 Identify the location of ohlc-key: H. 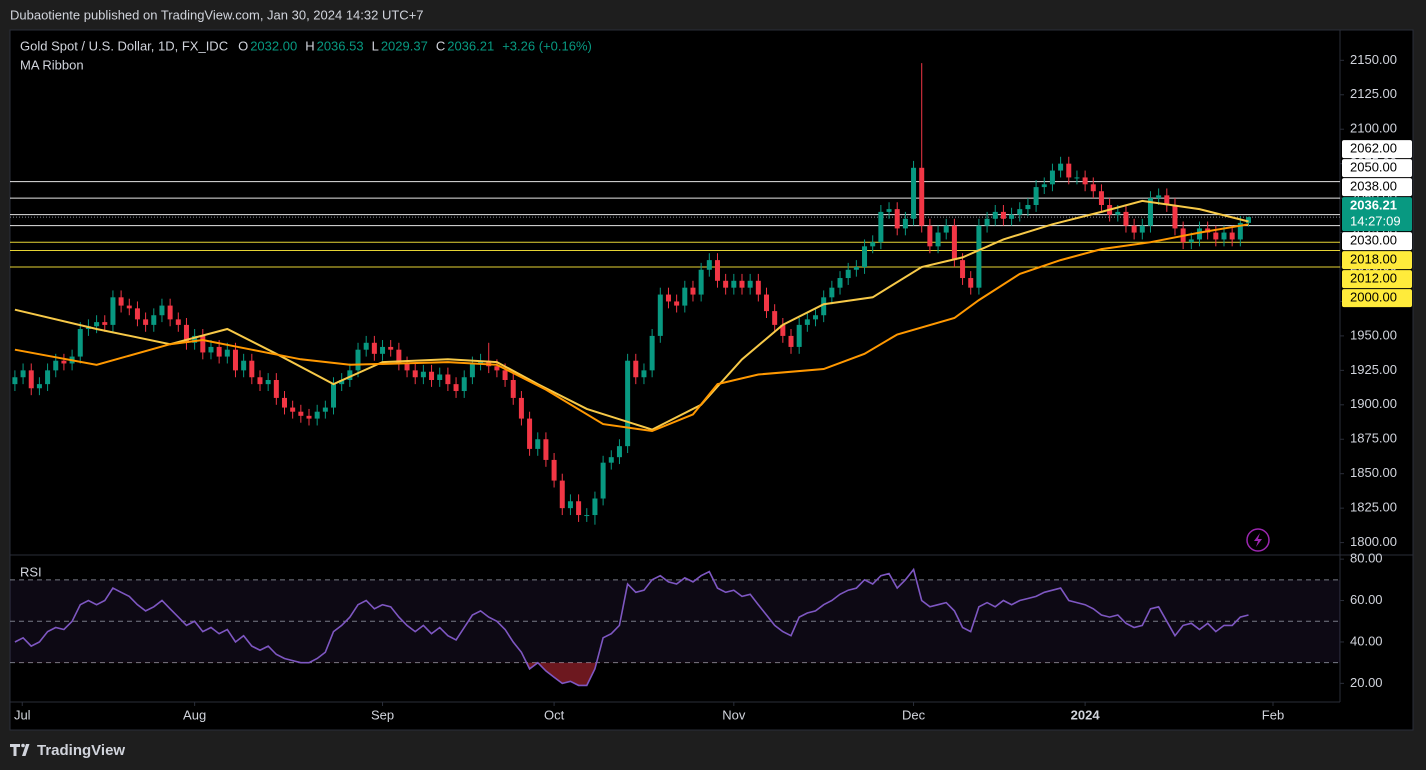
(309, 45).